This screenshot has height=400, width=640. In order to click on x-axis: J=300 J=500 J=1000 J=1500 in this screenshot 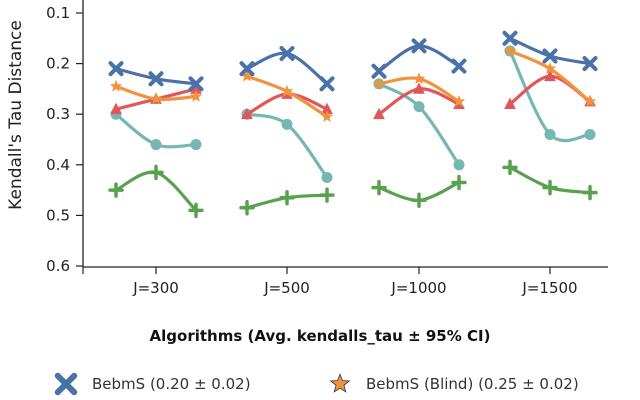, I will do `click(345, 281)`.